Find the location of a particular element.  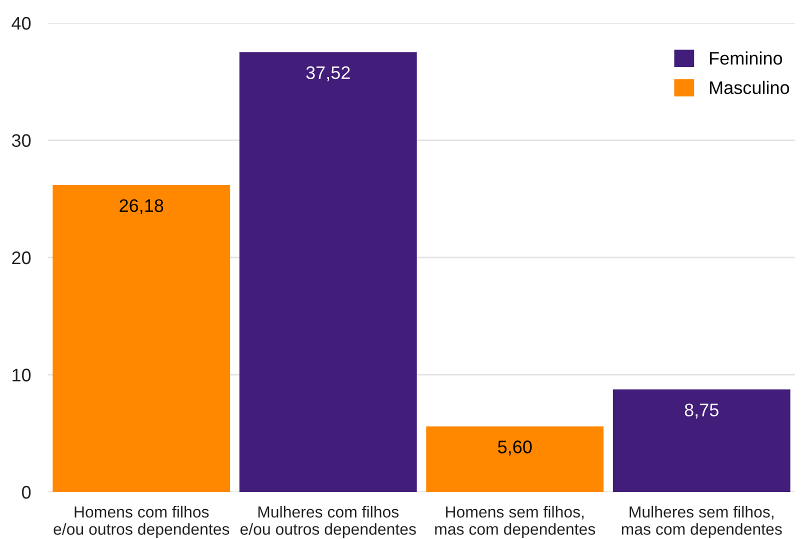

data-label: 37,52 is located at coordinates (328, 74).